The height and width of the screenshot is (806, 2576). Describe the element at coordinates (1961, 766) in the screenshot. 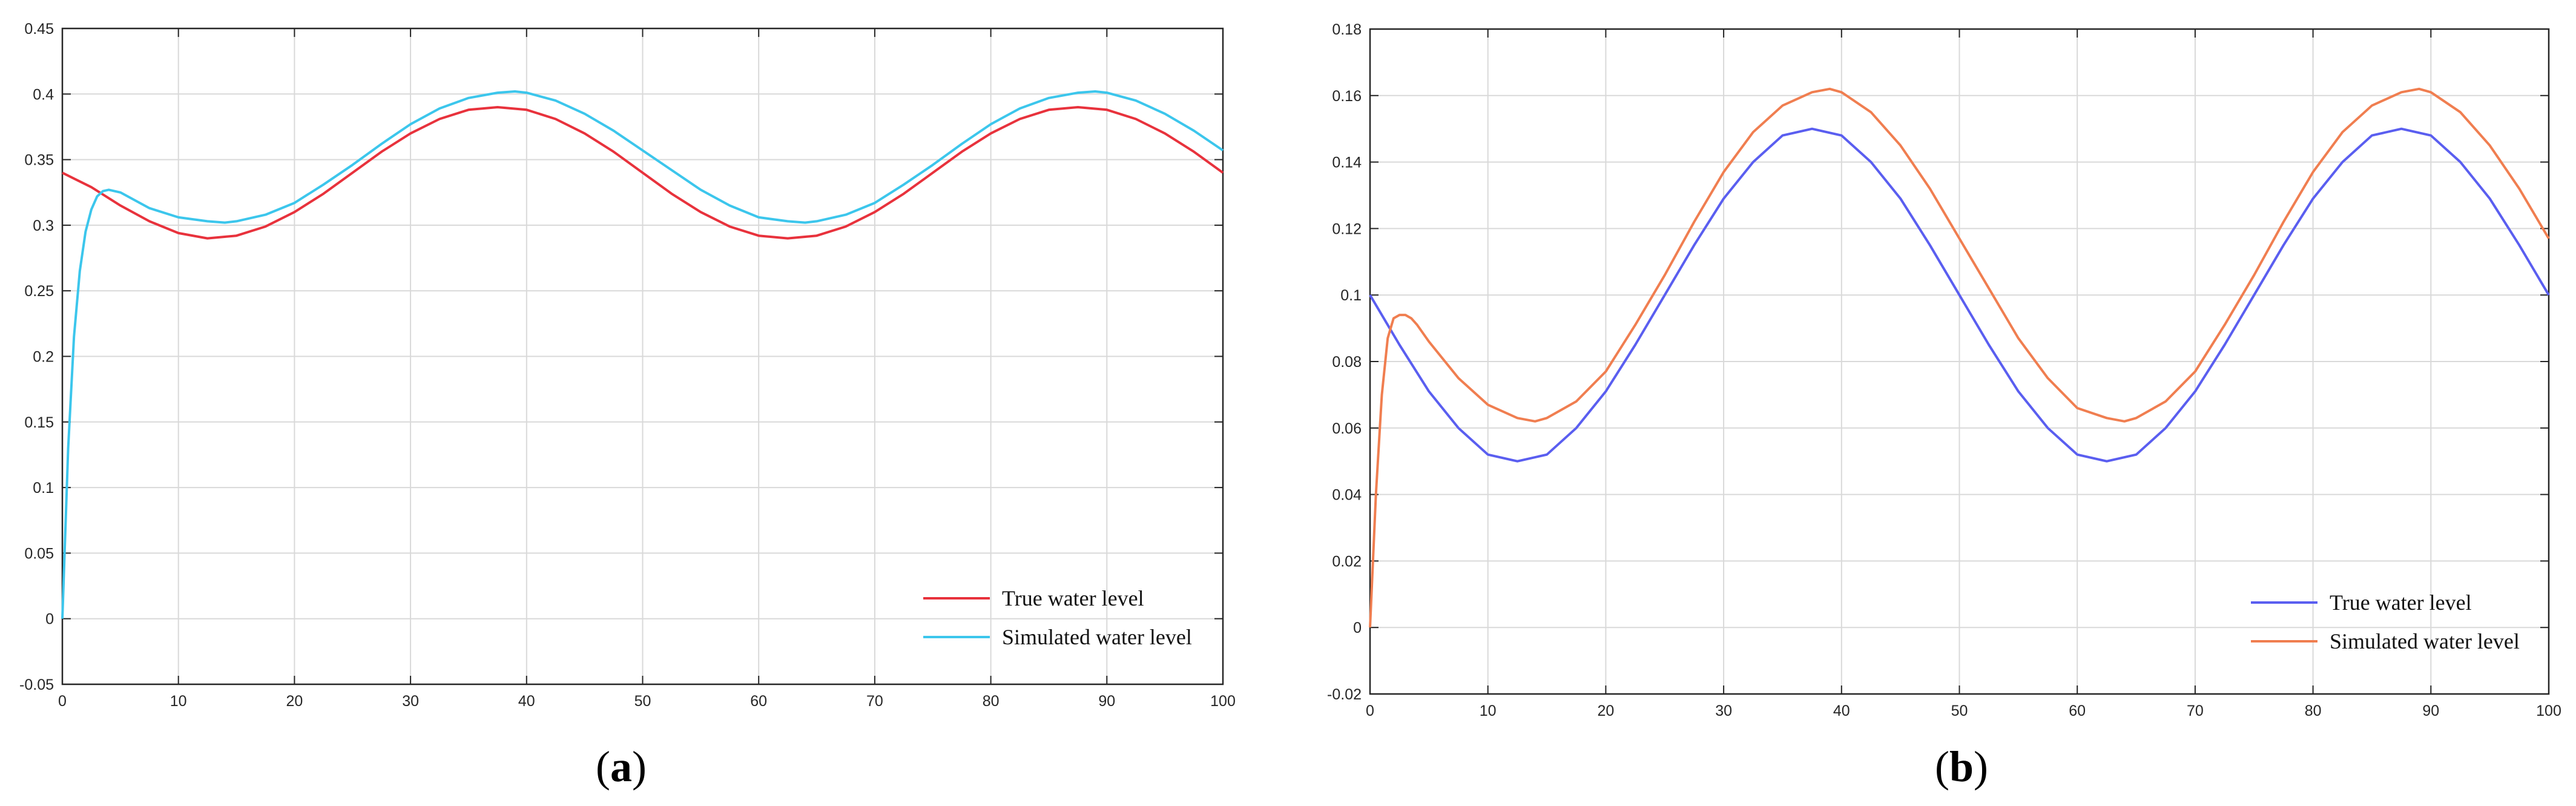

I see `panel-label: (b)` at that location.